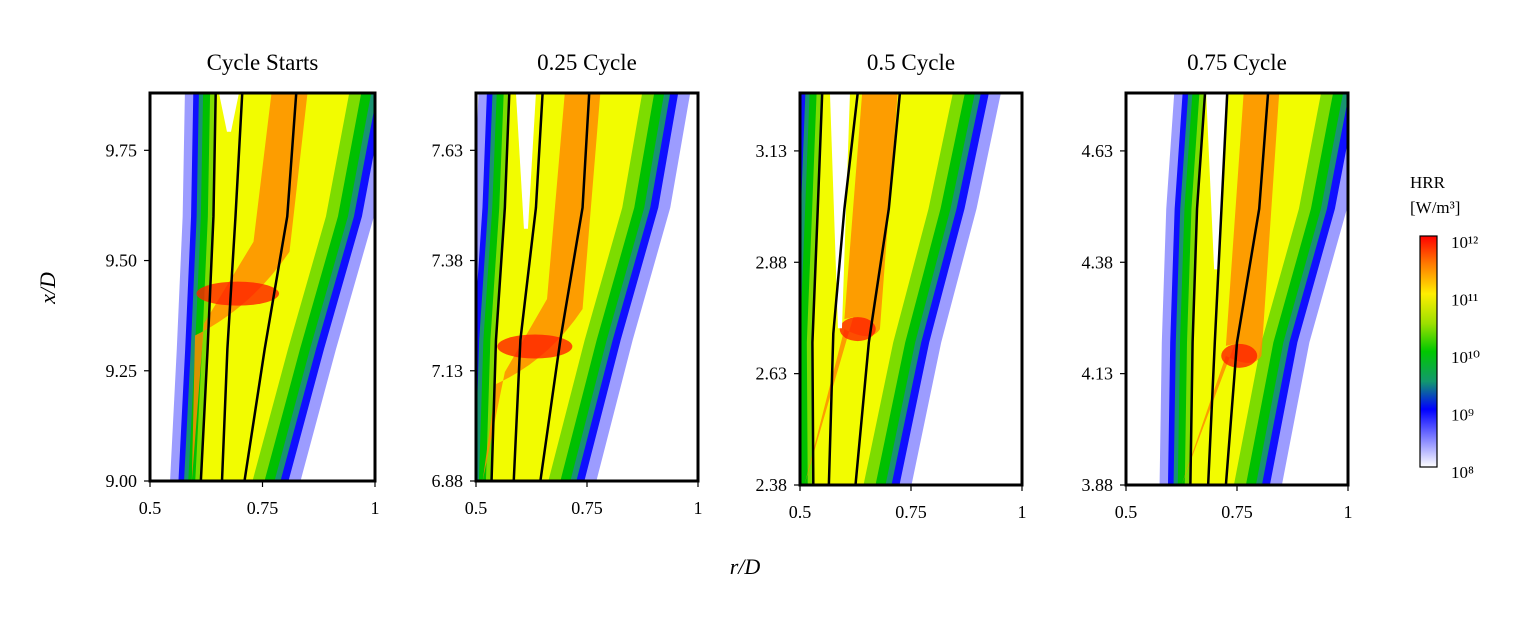 This screenshot has width=1527, height=629. I want to click on panel-title: Cycle Starts, so click(263, 62).